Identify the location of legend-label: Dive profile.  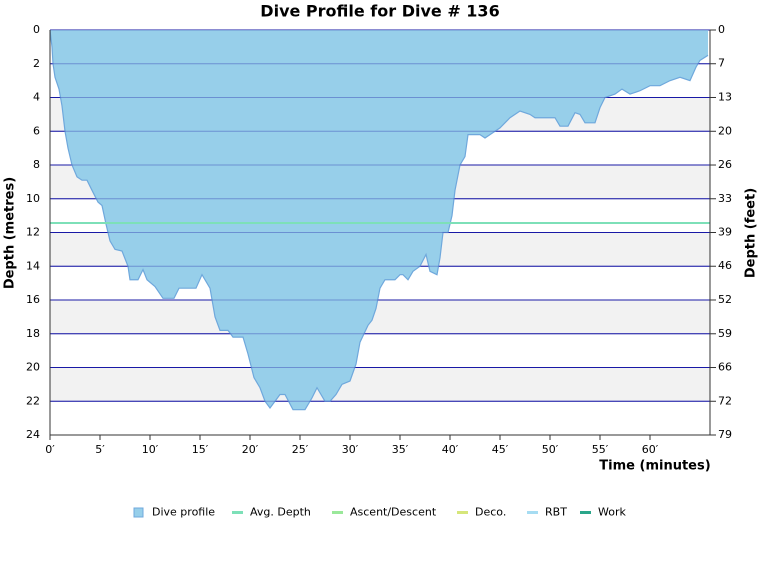
(183, 512).